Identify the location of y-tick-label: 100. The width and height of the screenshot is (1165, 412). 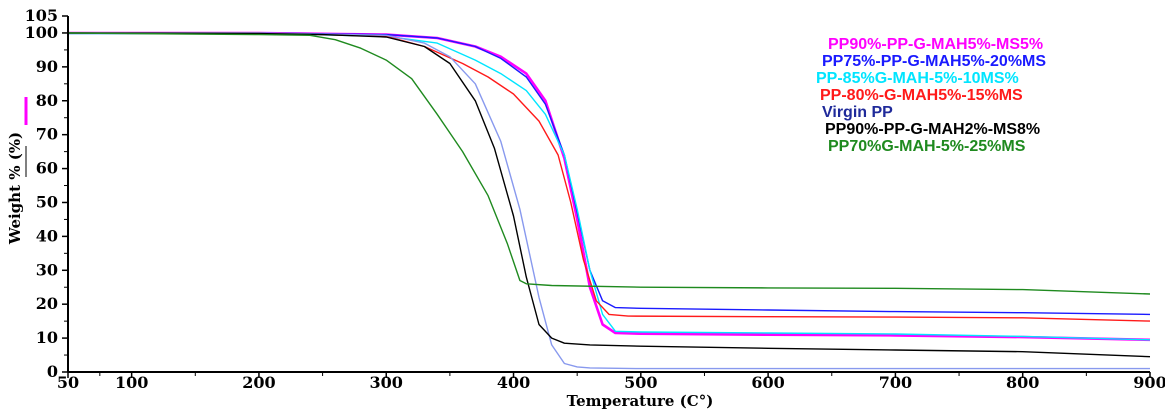
(41, 32).